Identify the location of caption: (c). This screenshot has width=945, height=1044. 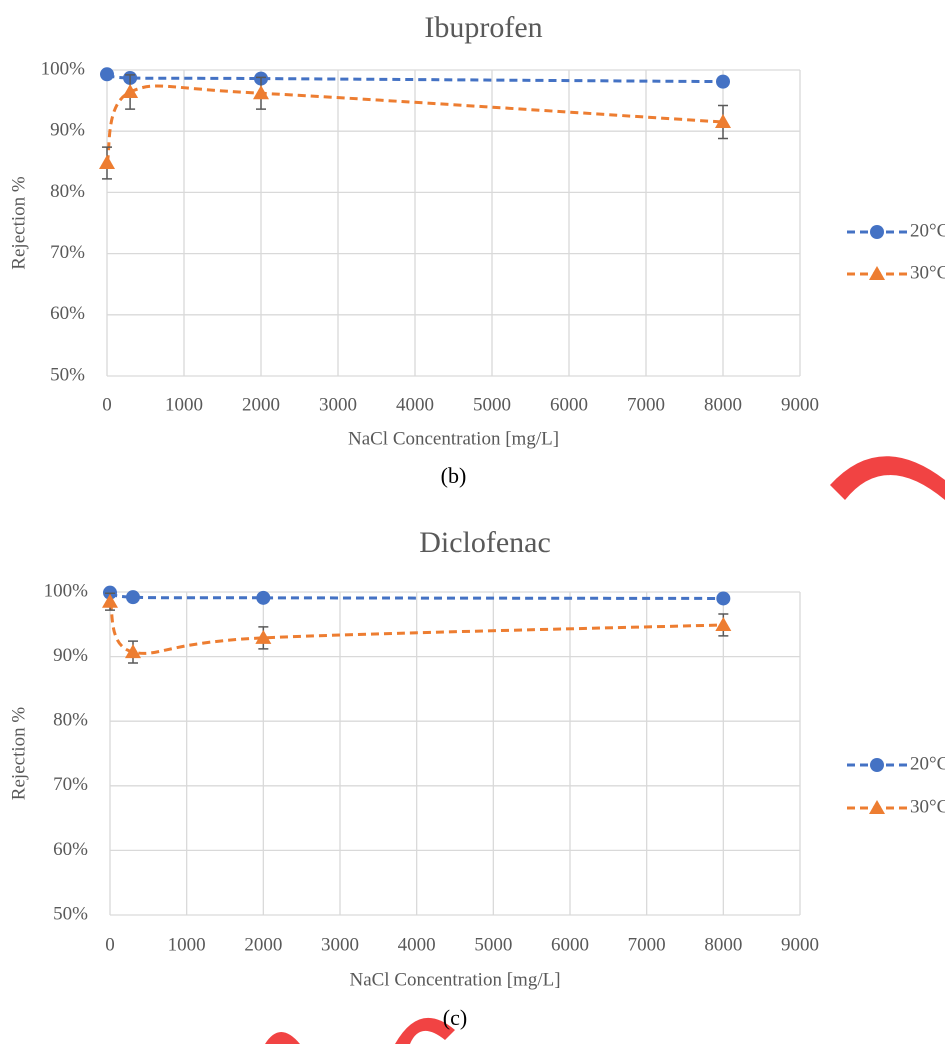
(455, 1017).